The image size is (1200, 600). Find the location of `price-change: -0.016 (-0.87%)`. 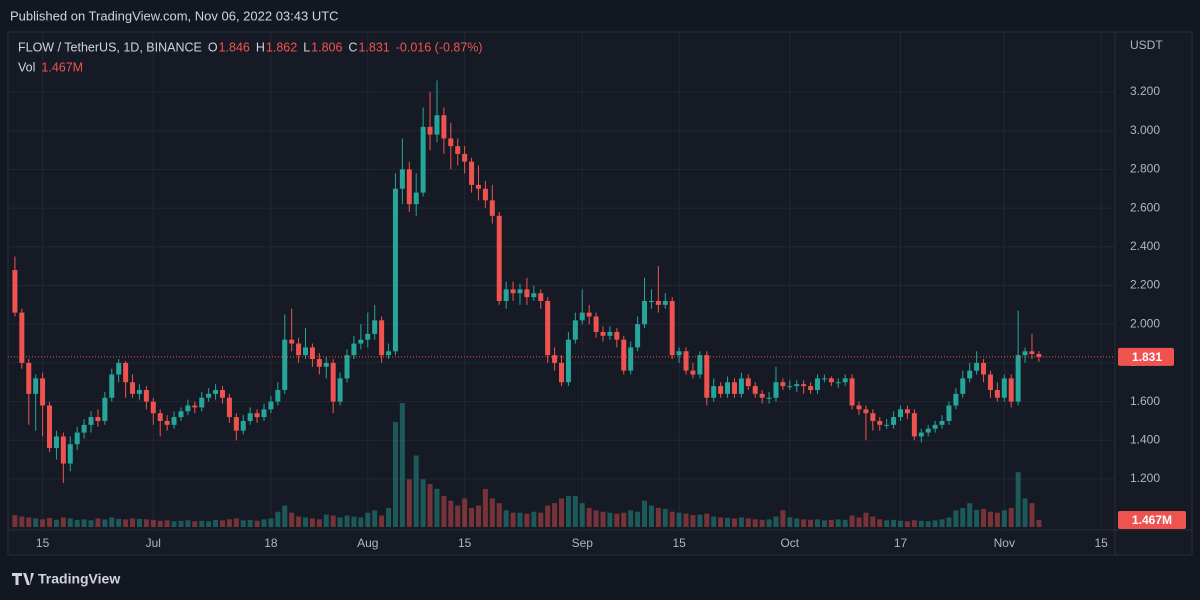

price-change: -0.016 (-0.87%) is located at coordinates (439, 47).